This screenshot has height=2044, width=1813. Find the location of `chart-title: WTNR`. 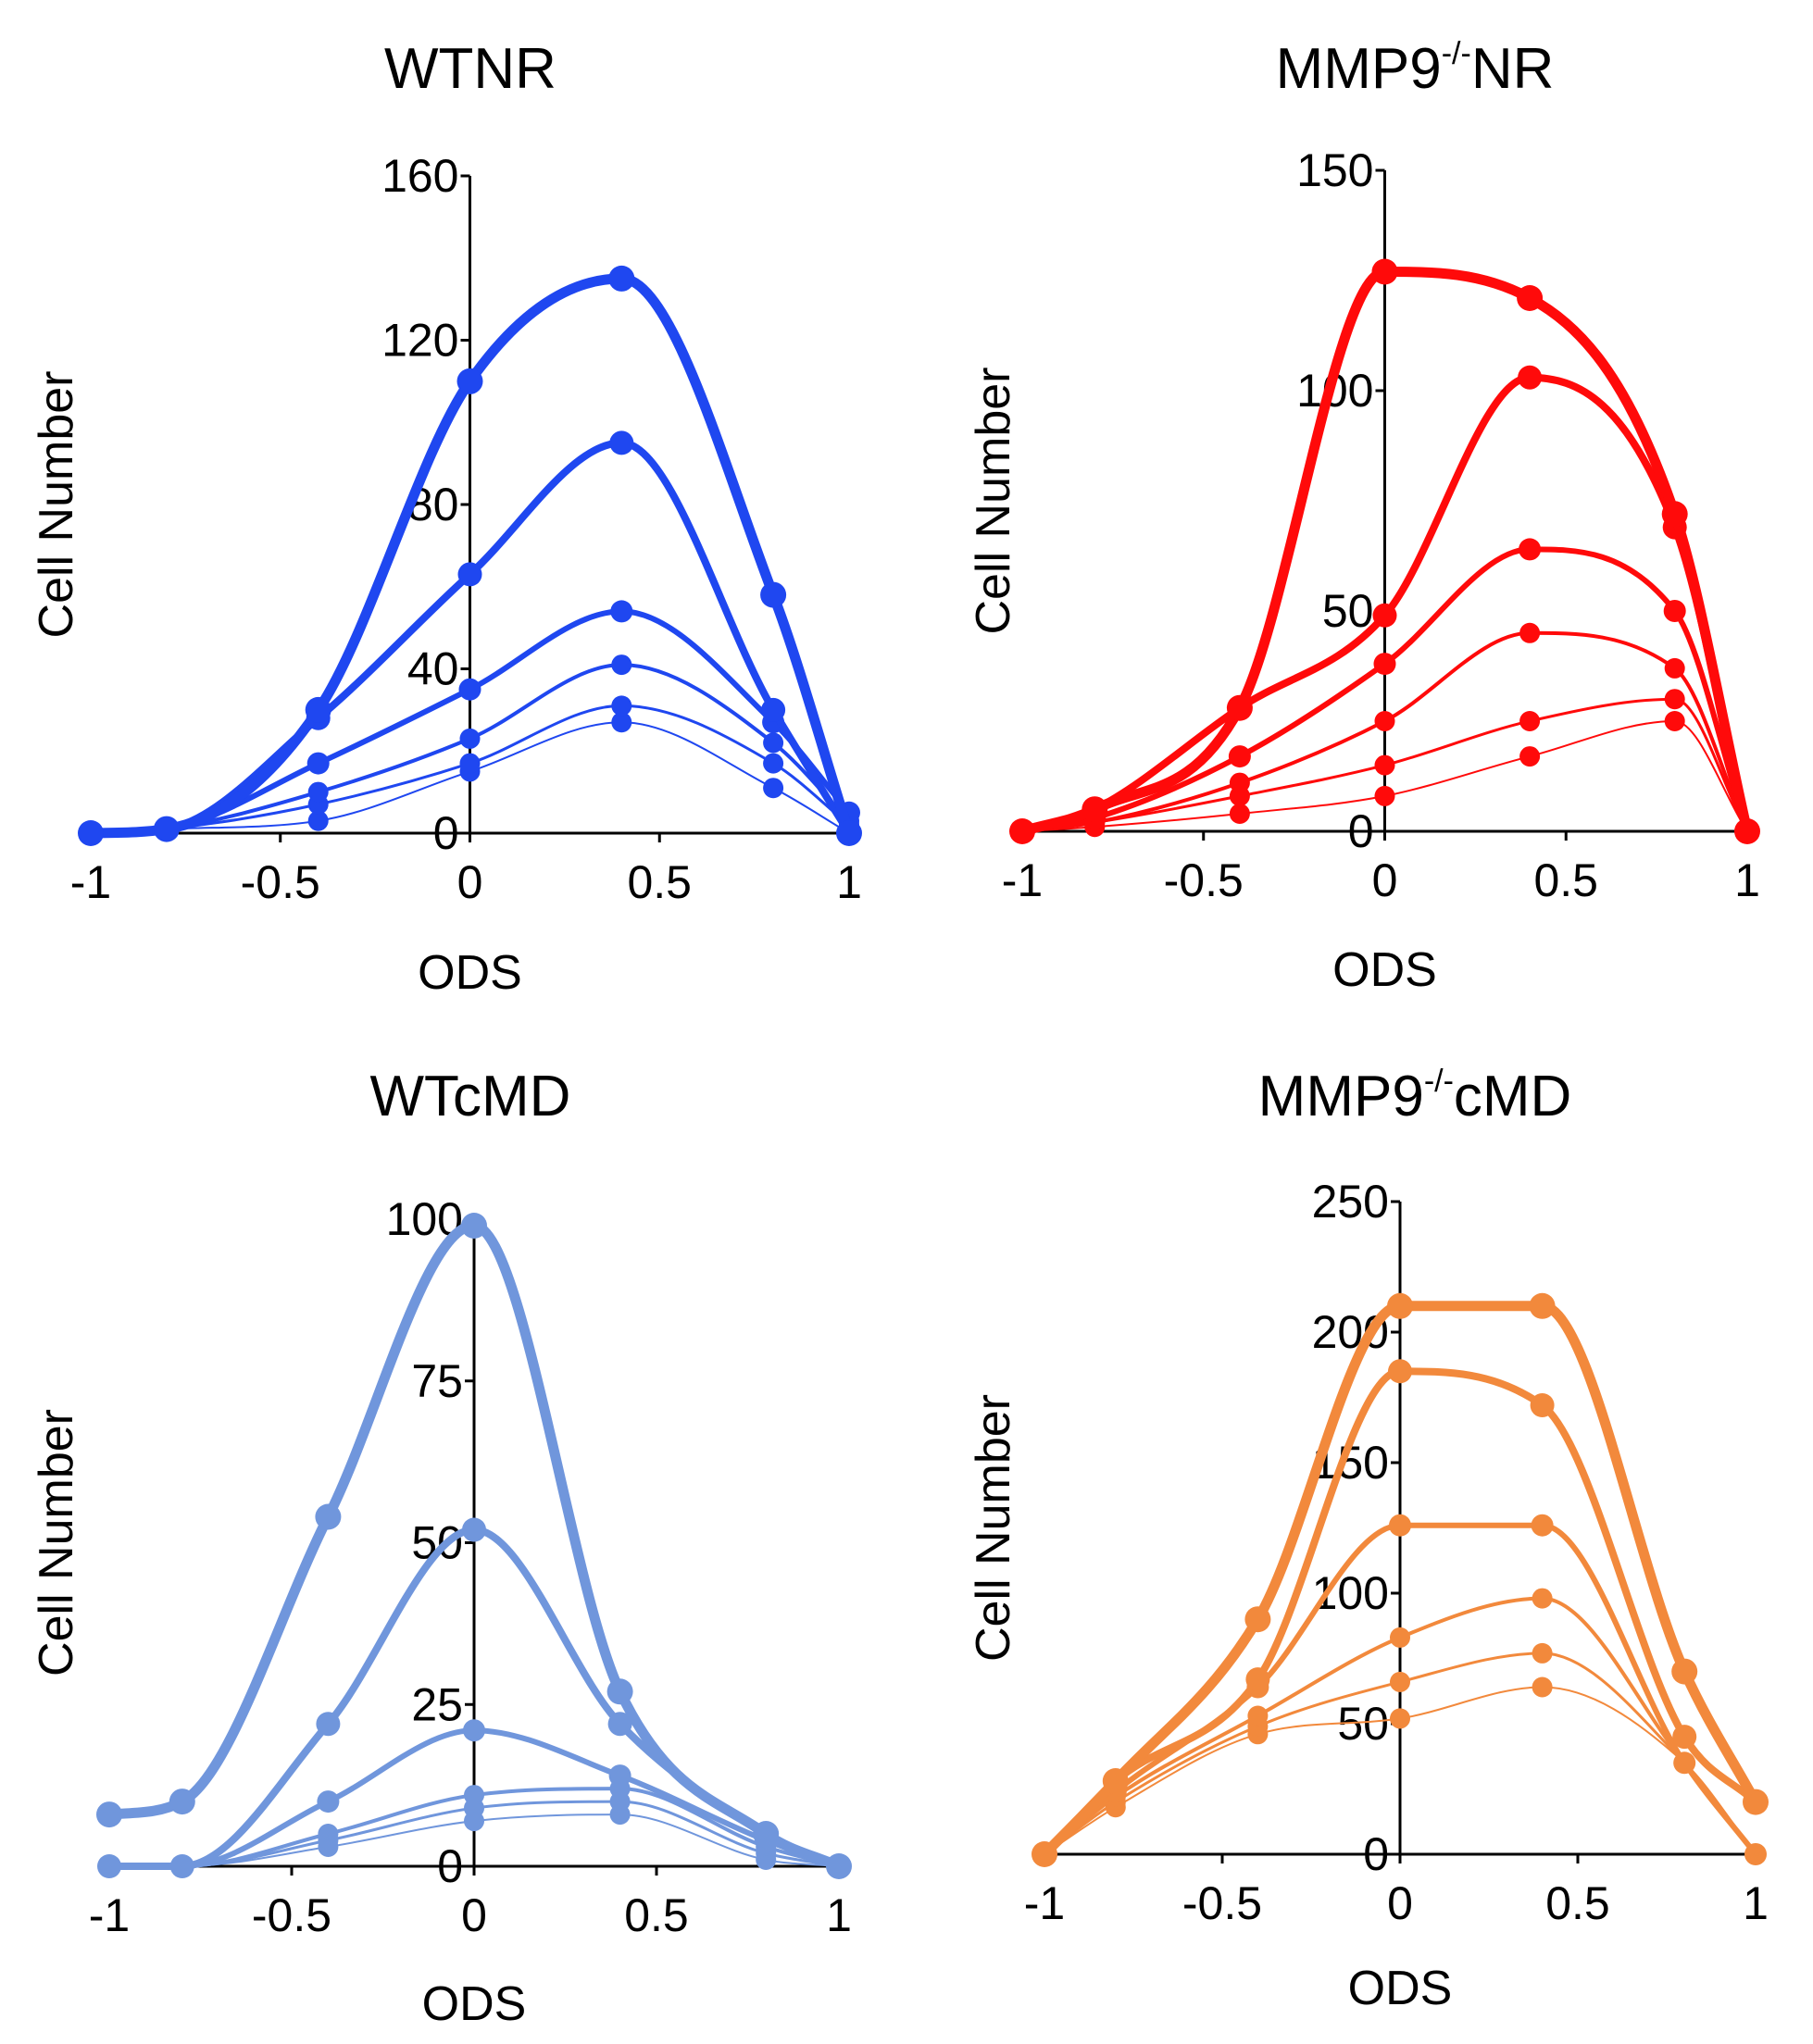

chart-title: WTNR is located at coordinates (470, 69).